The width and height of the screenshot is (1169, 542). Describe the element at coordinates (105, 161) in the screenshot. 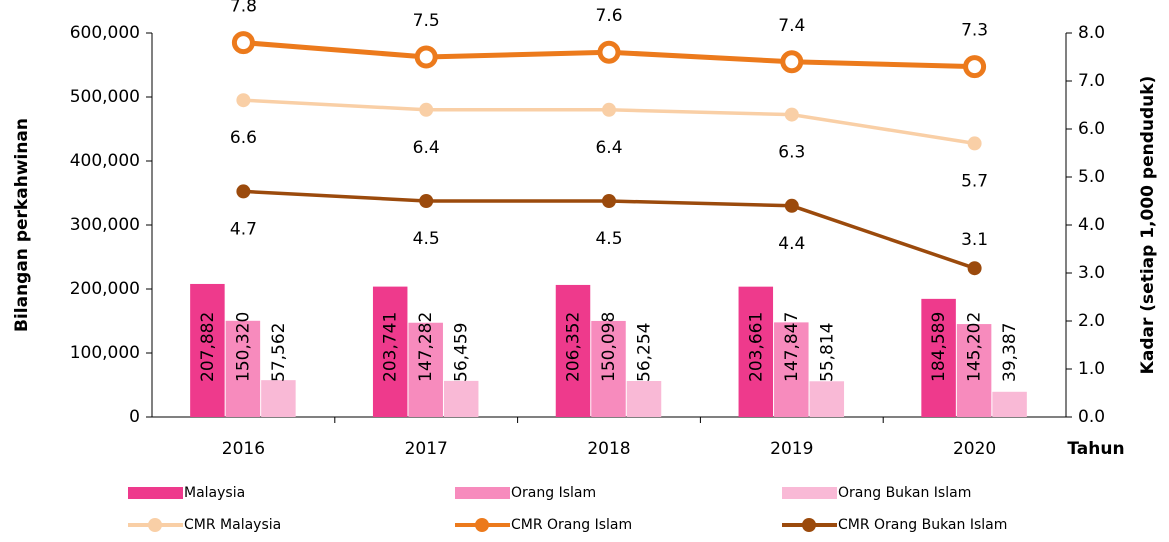

I see `y-tick-label: 400,000` at that location.